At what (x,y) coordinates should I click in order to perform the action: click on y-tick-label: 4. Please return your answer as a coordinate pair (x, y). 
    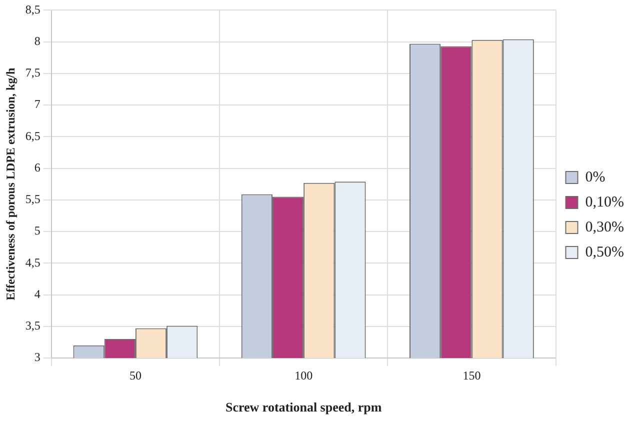
    Looking at the image, I should click on (37, 293).